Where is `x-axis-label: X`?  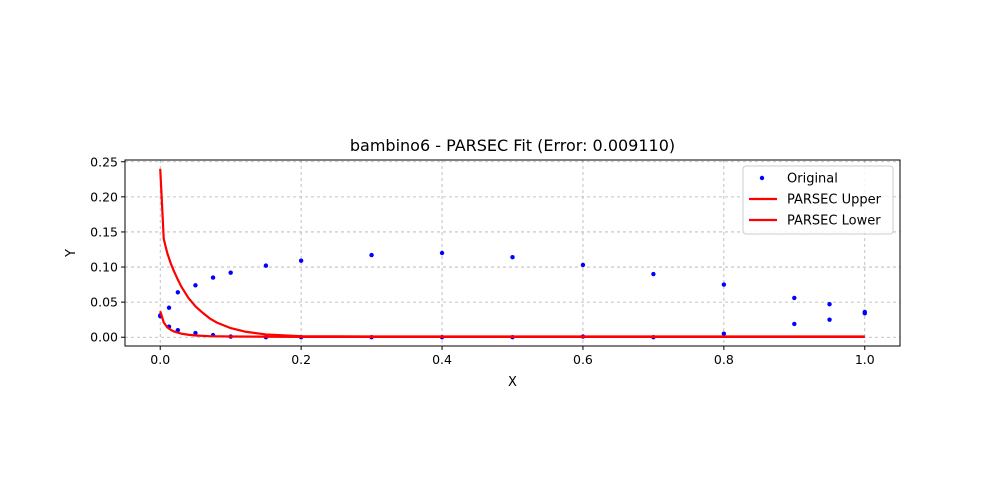
x-axis-label: X is located at coordinates (512, 382).